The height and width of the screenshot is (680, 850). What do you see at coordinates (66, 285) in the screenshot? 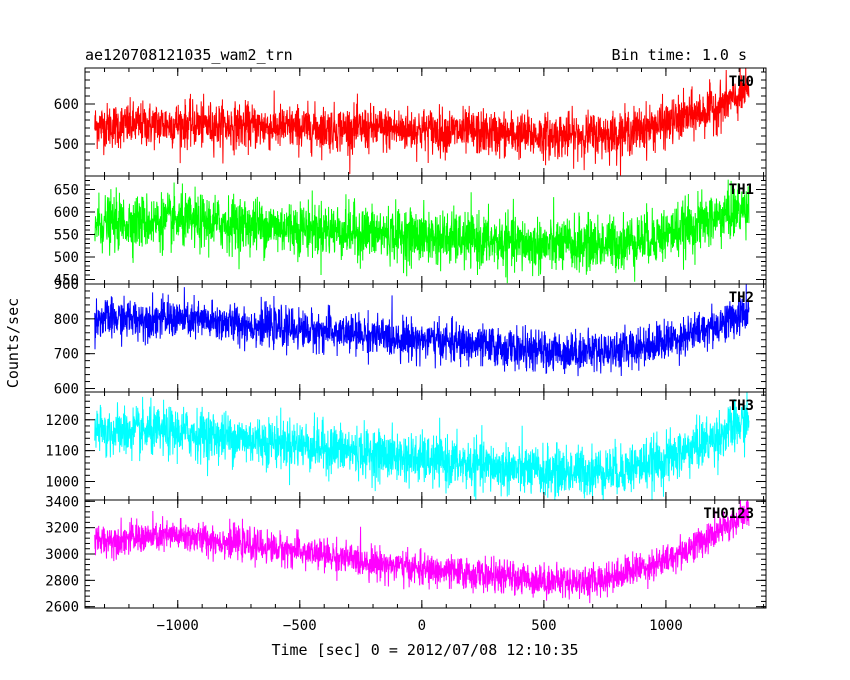
I see `y-tick-label: 900` at bounding box center [66, 285].